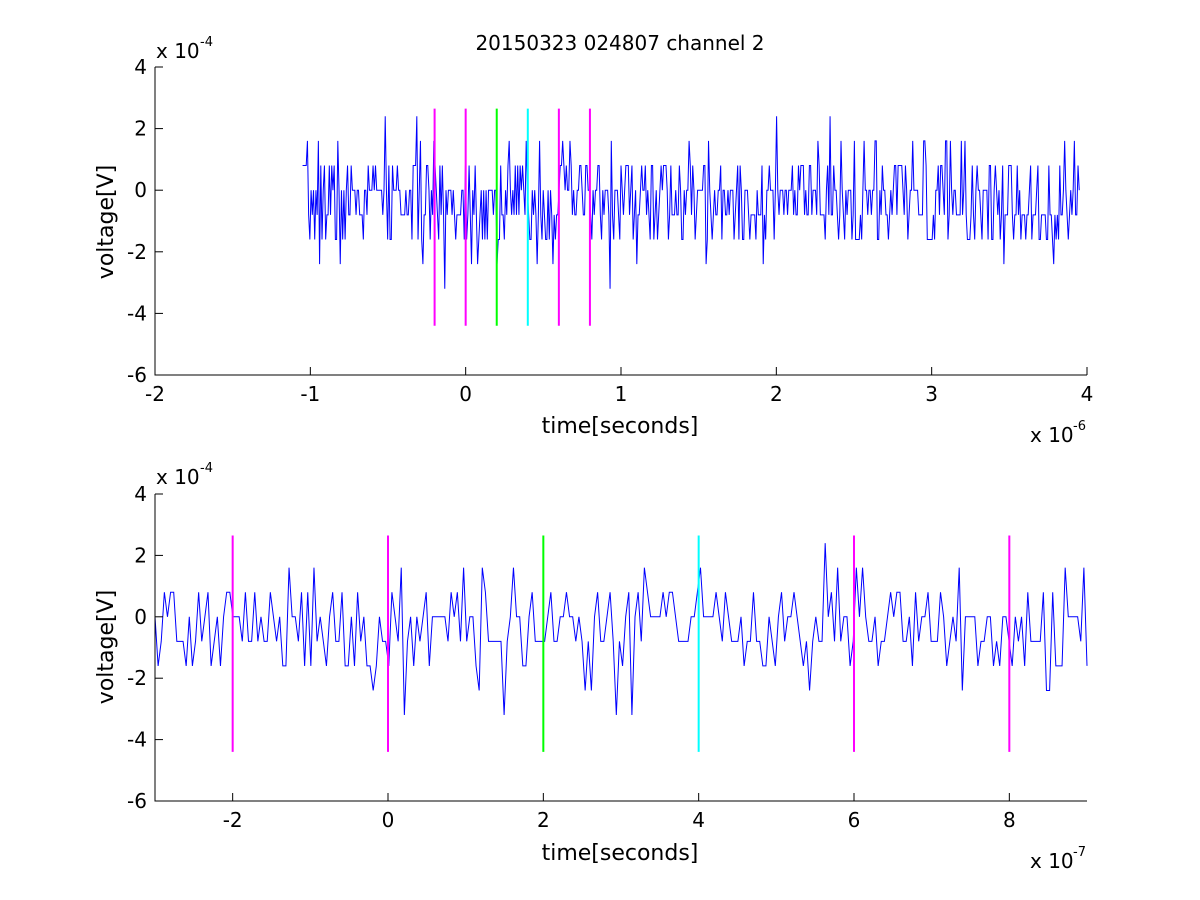  Describe the element at coordinates (106, 647) in the screenshot. I see `subplot-bottom-y-axis-label: voltage[V]` at that location.